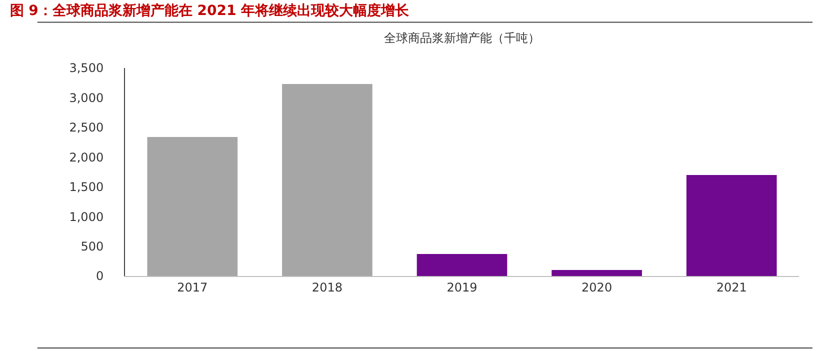 The image size is (819, 351). I want to click on x-tick-label: 2018, so click(327, 287).